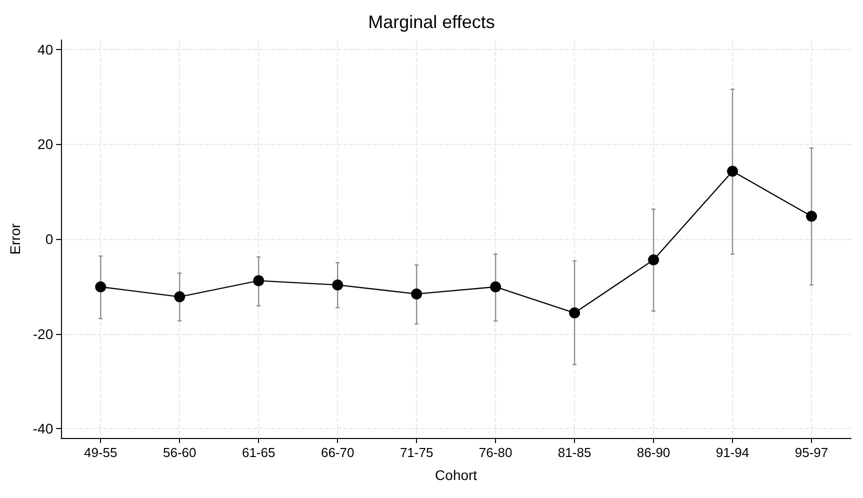 The image size is (863, 498). What do you see at coordinates (456, 475) in the screenshot?
I see `x-axis-title: Cohort` at bounding box center [456, 475].